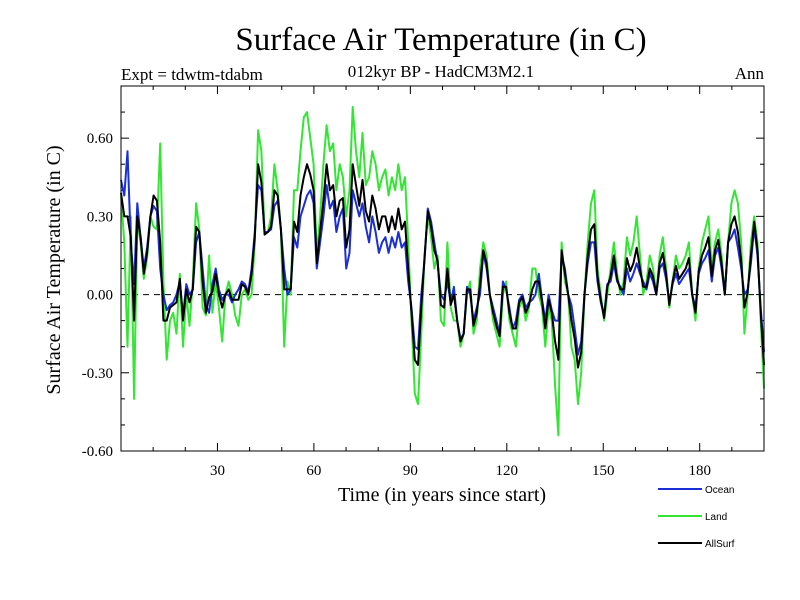 The height and width of the screenshot is (600, 800). What do you see at coordinates (699, 471) in the screenshot?
I see `x-tick-label: 180` at bounding box center [699, 471].